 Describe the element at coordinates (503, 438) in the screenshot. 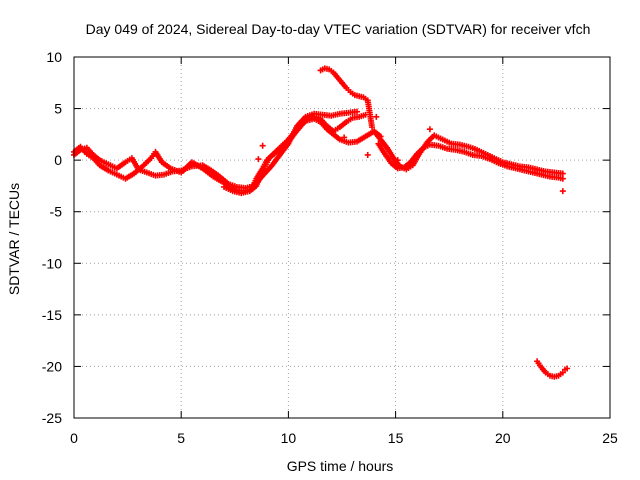

I see `x-tick-label: 20` at that location.